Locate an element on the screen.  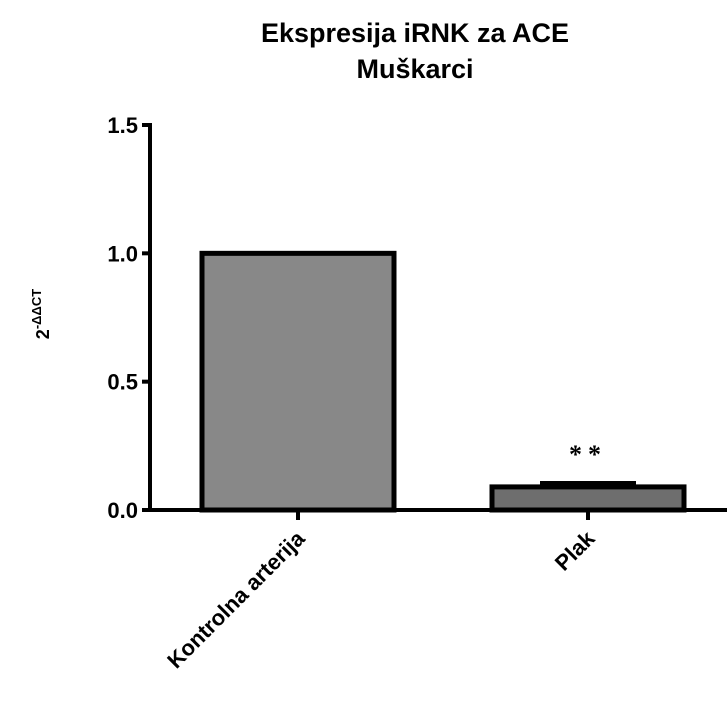
chart-title: Ekspresija iRNK za ACE is located at coordinates (415, 33).